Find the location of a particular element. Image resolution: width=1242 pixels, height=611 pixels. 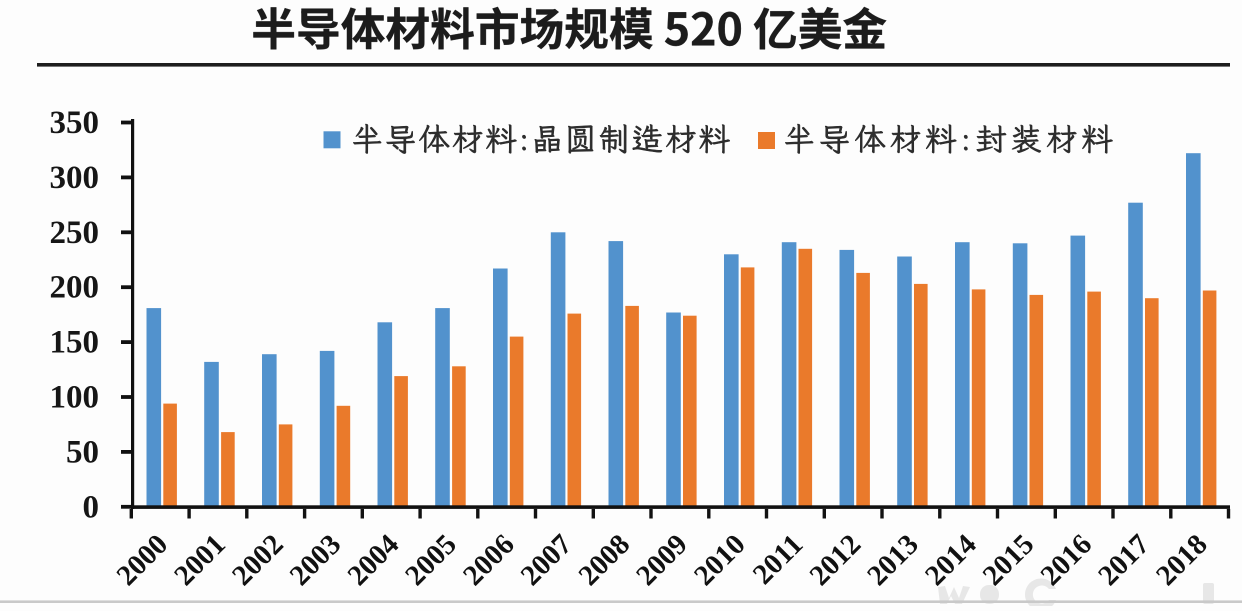

svg-text: 200 is located at coordinates (75, 288).